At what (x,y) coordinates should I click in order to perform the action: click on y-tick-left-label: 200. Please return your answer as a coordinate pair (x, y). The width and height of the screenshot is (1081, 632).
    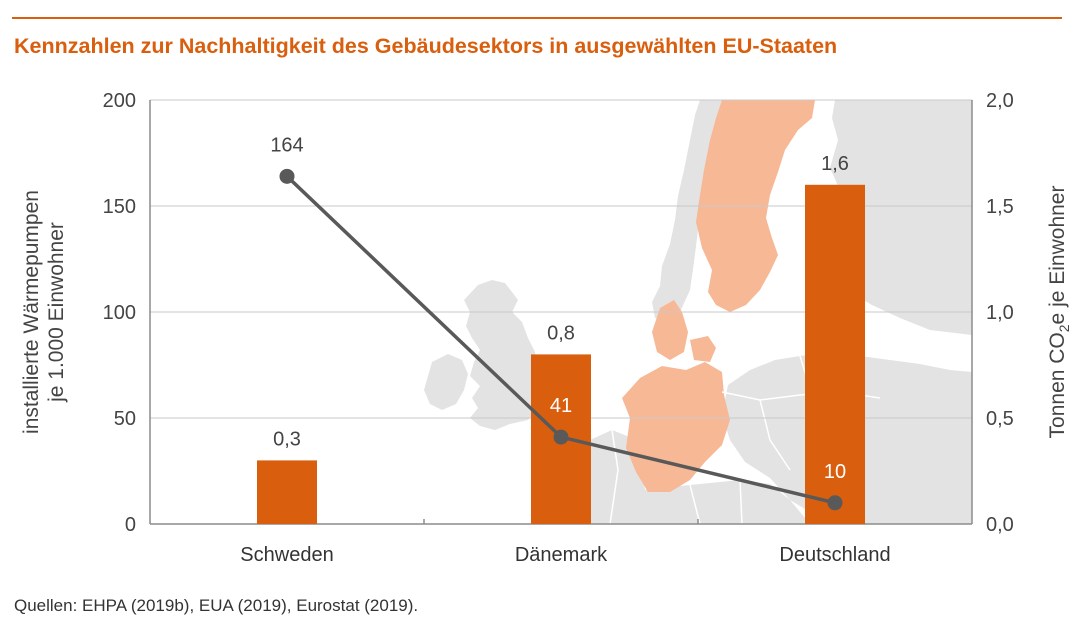
    Looking at the image, I should click on (119, 101).